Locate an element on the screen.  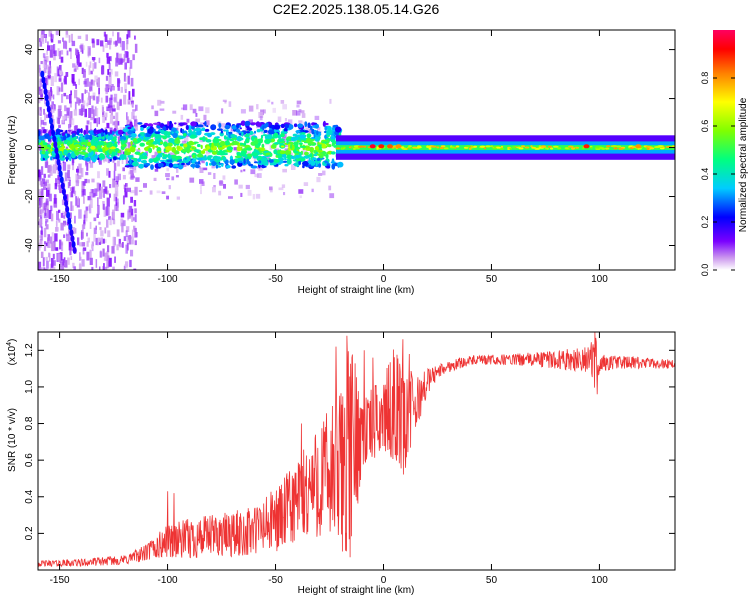
y-tick-label: 1.2 is located at coordinates (29, 350).